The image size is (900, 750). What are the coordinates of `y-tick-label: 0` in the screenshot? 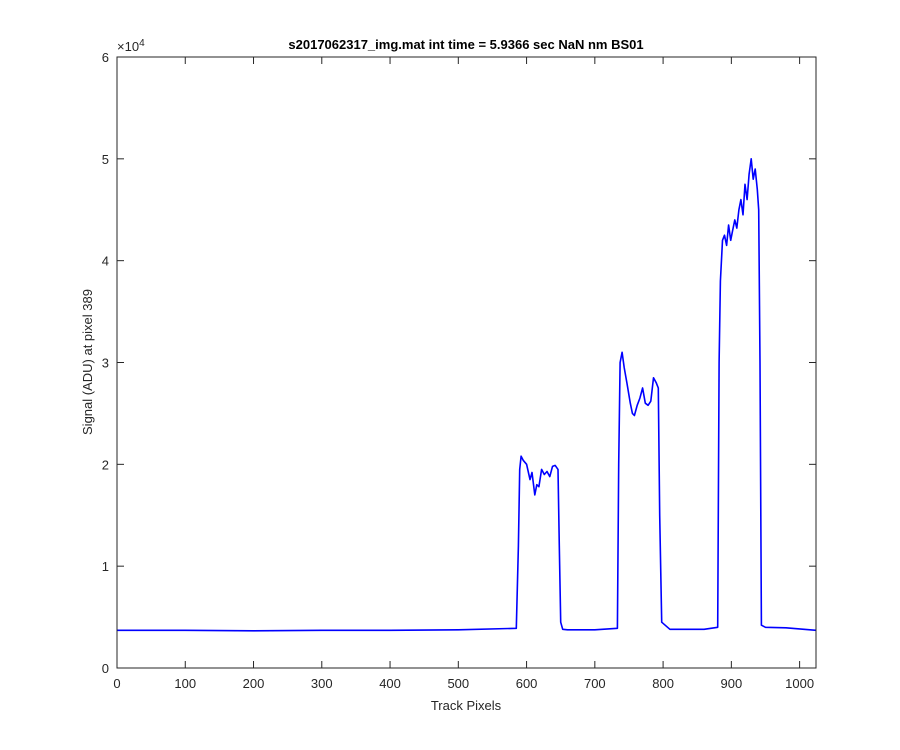 It's located at (105, 668).